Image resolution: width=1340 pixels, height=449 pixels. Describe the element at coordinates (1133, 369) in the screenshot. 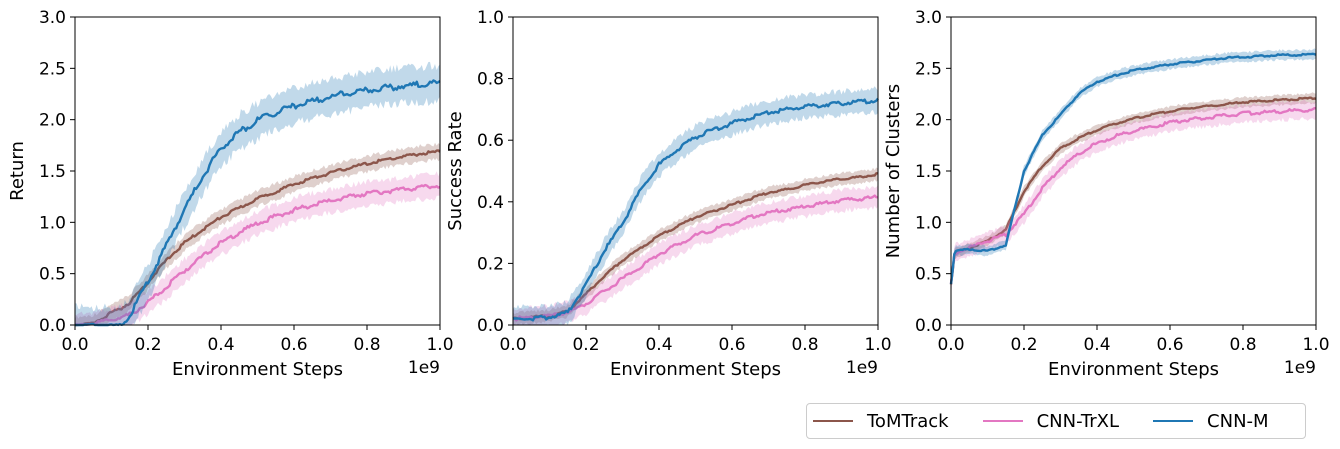

I see `x-axis-label-p3: Environment Steps` at that location.